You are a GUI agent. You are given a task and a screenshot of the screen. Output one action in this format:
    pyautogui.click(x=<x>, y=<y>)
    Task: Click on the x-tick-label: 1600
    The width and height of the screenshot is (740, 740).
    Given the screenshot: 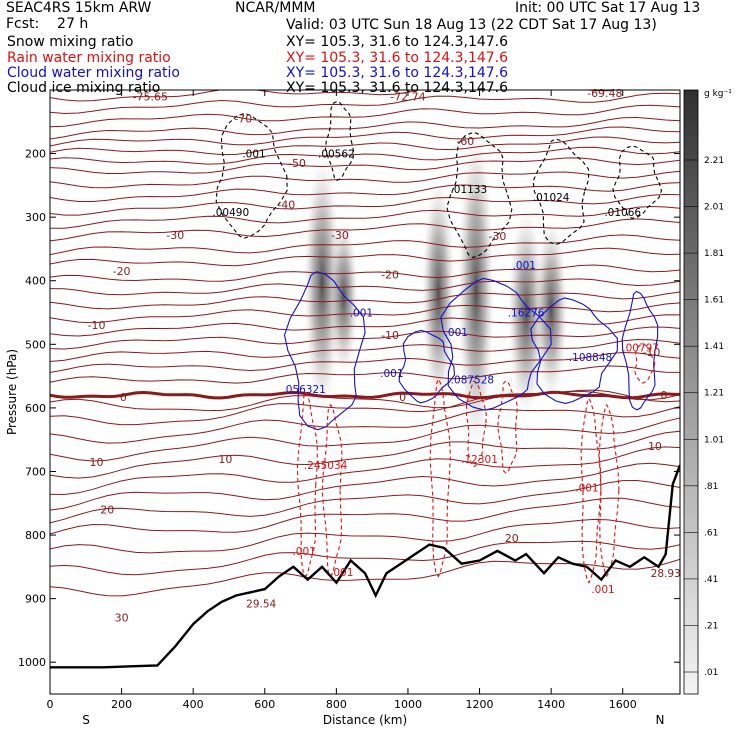 What is the action you would take?
    pyautogui.click(x=623, y=704)
    